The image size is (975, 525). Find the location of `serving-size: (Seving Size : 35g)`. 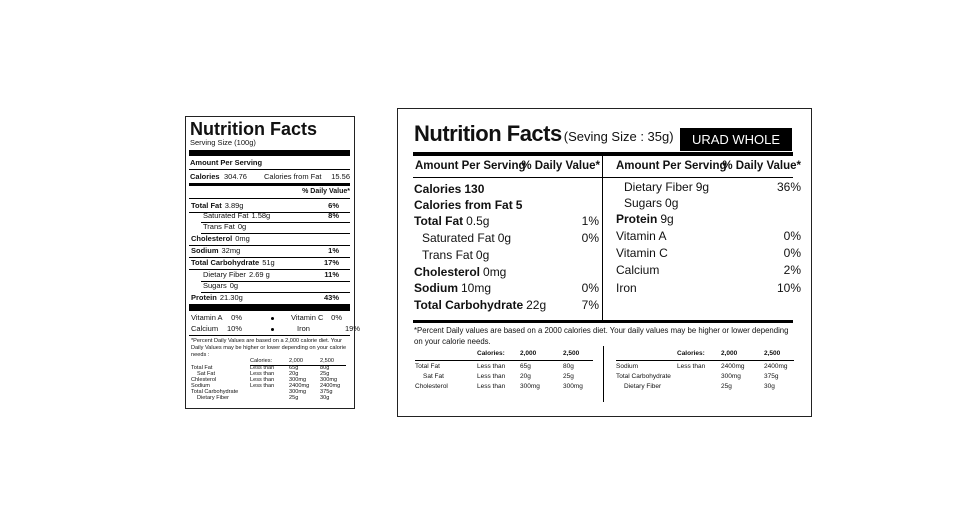

serving-size: (Seving Size : 35g) is located at coordinates (618, 136).